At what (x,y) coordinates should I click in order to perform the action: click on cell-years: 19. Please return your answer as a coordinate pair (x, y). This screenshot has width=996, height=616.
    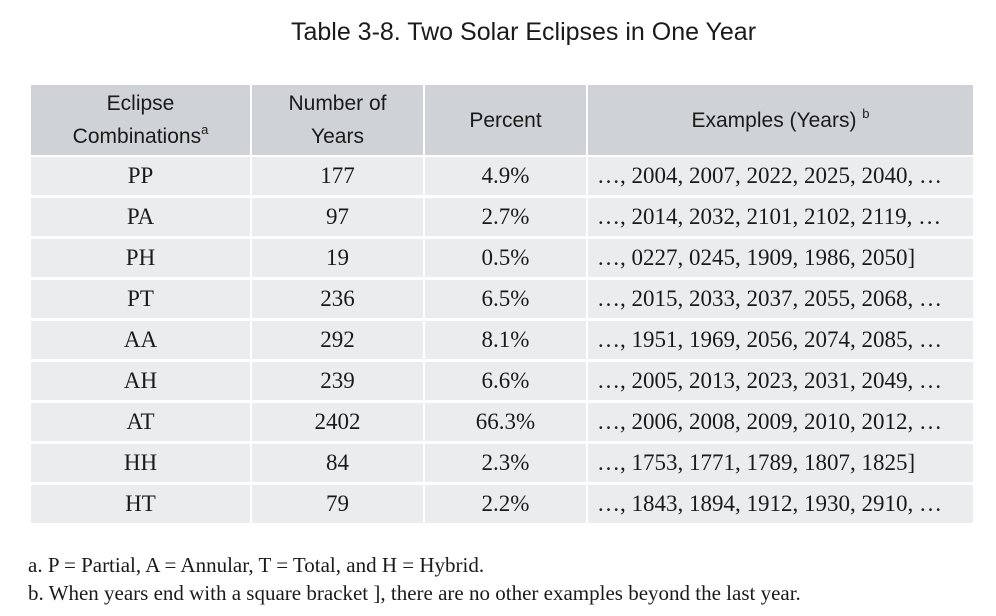
    Looking at the image, I should click on (336, 259).